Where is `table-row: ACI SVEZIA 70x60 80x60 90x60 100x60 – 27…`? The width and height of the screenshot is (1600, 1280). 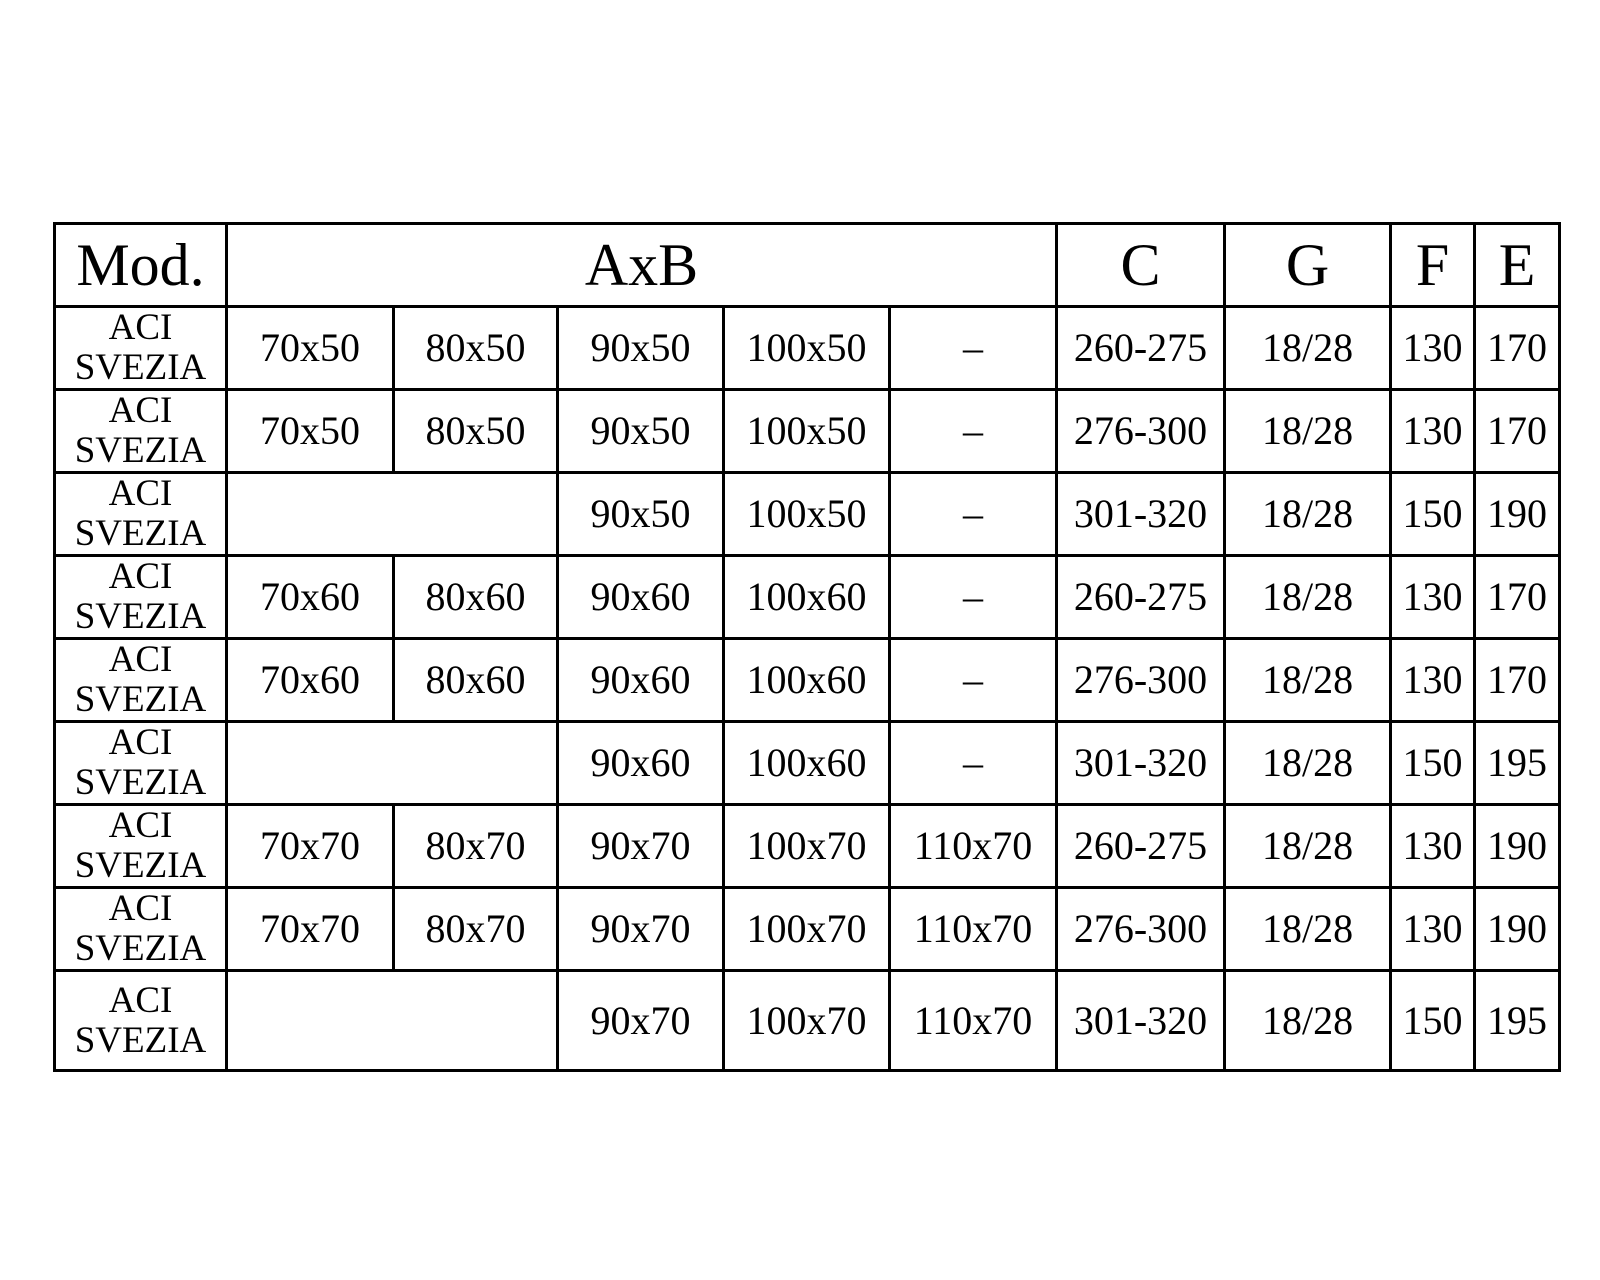 table-row: ACI SVEZIA 70x60 80x60 90x60 100x60 – 27… is located at coordinates (807, 680).